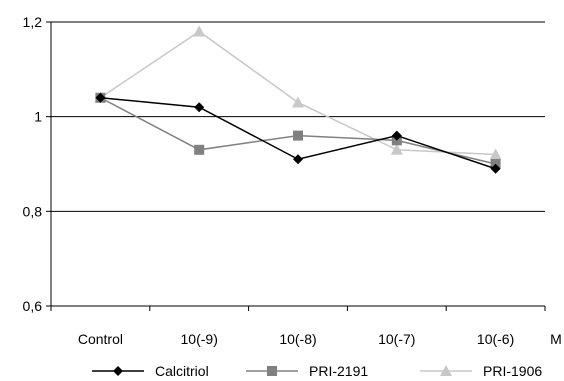 This screenshot has width=564, height=381. What do you see at coordinates (512, 371) in the screenshot?
I see `legend-label: PRI-1906` at bounding box center [512, 371].